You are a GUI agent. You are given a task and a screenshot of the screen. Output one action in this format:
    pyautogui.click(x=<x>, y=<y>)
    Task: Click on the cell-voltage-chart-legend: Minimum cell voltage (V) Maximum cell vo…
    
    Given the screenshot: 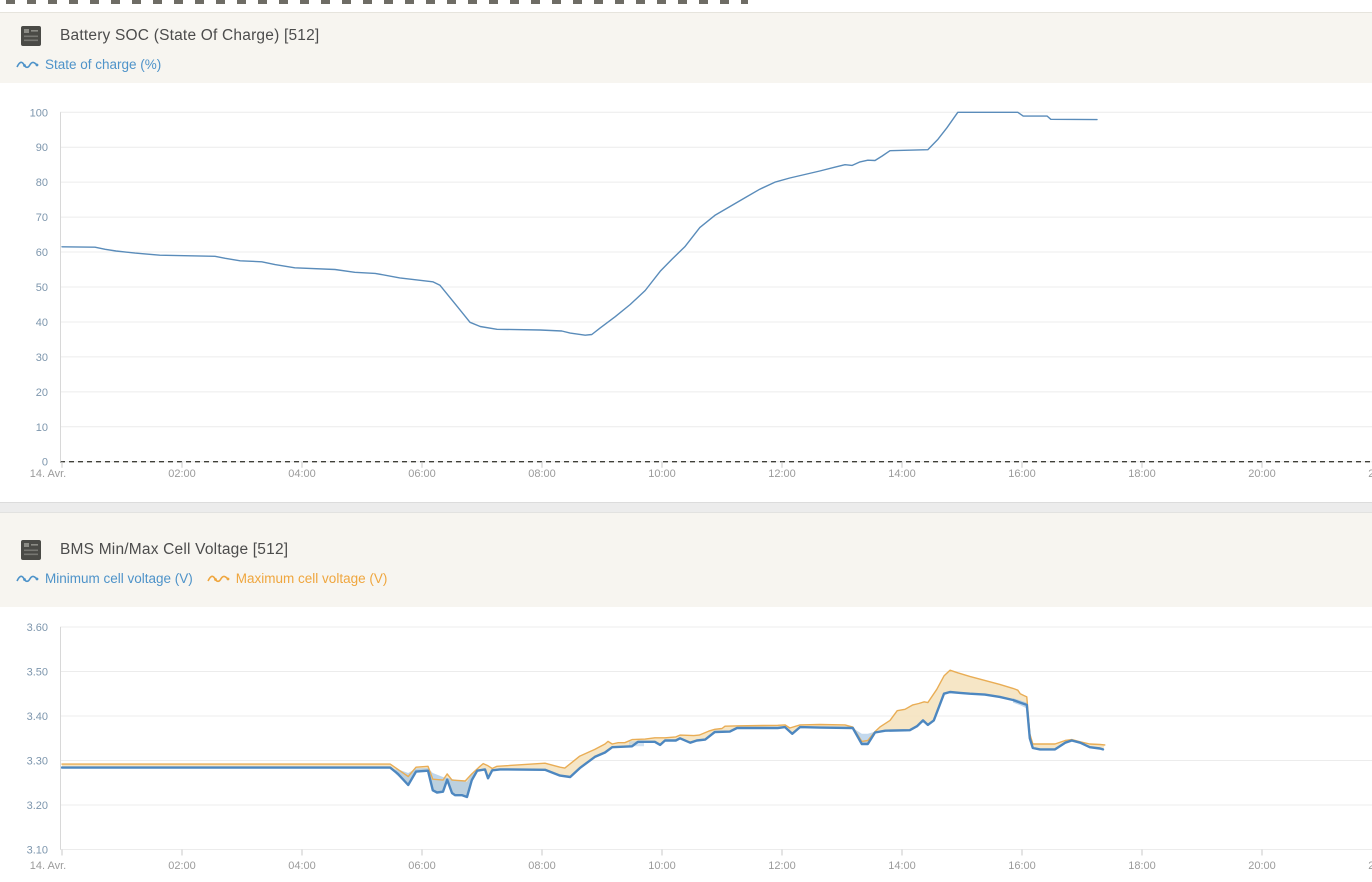 What is the action you would take?
    pyautogui.click(x=694, y=578)
    